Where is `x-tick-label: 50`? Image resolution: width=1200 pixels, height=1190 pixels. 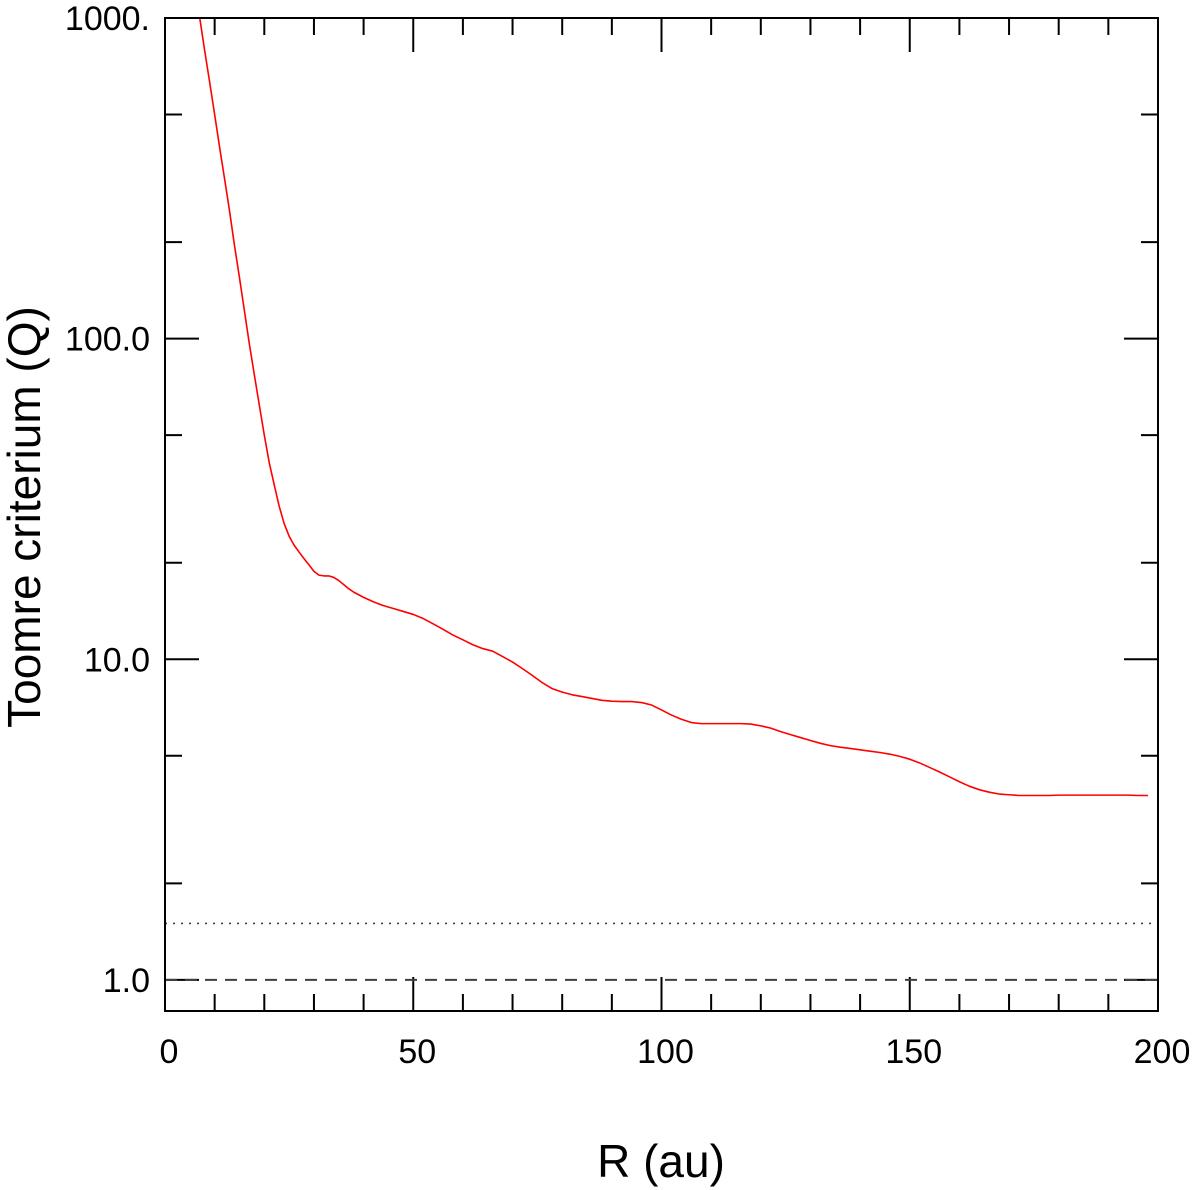
x-tick-label: 50 is located at coordinates (417, 1052).